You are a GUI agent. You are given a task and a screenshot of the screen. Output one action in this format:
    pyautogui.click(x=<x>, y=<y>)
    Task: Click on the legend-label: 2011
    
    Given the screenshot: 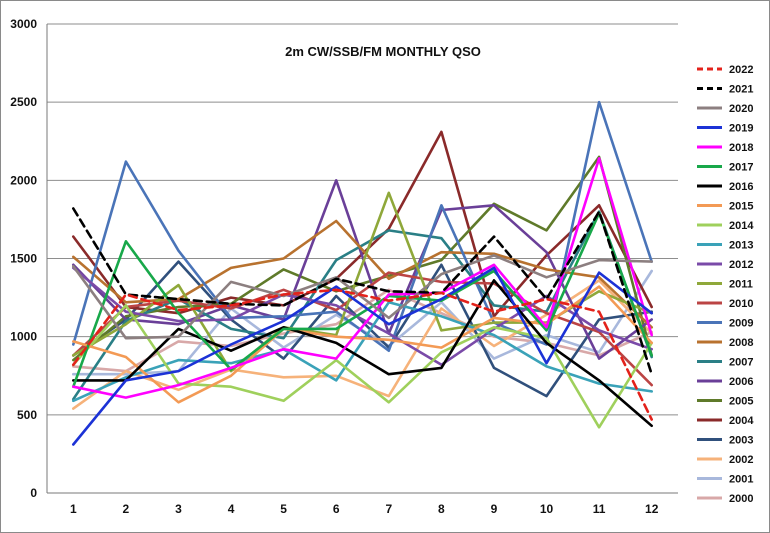 What is the action you would take?
    pyautogui.click(x=741, y=285)
    